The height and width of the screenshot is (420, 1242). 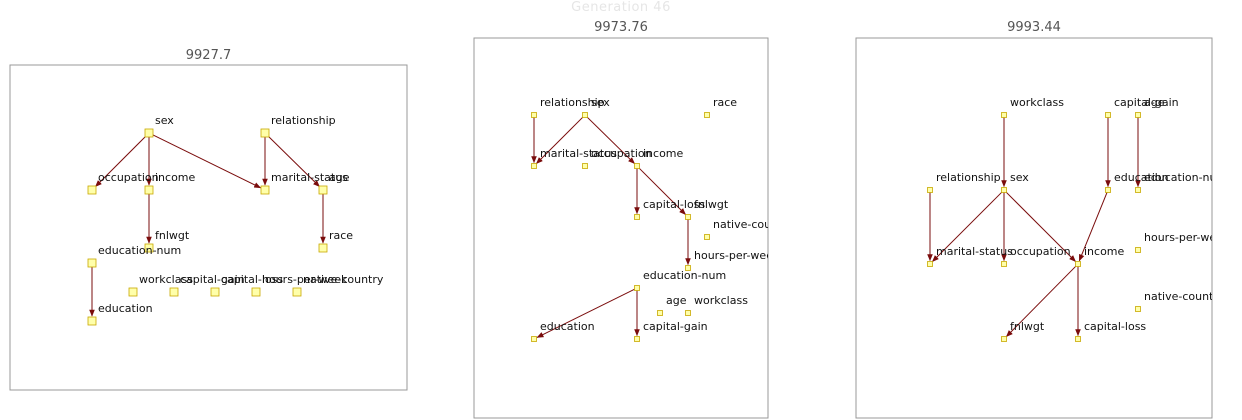 I want to click on edge-education-num-to-education, so click(x=586, y=313).